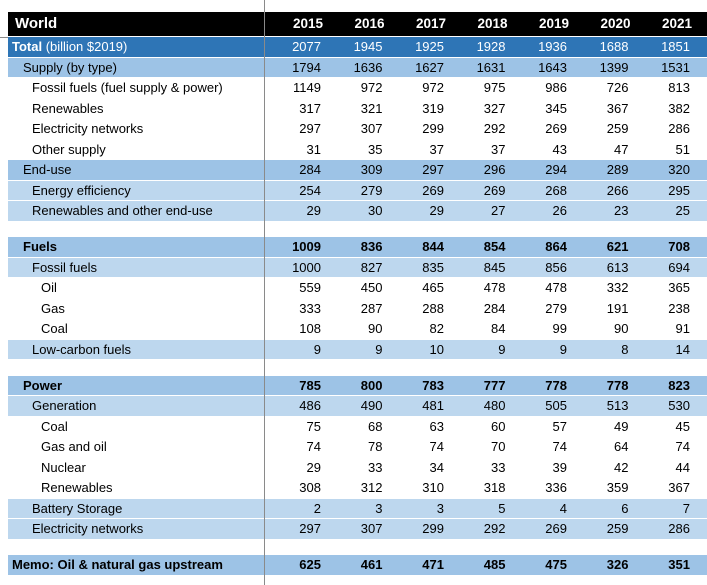 The image size is (707, 585). What do you see at coordinates (679, 308) in the screenshot?
I see `value-cell: 238` at bounding box center [679, 308].